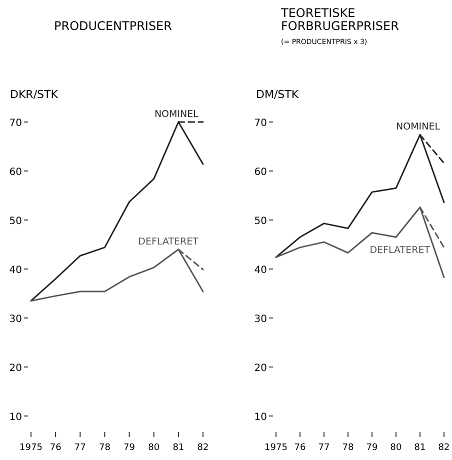 This screenshot has height=460, width=452. Describe the element at coordinates (34, 94) in the screenshot. I see `y-axis-title: DKR/STK` at that location.